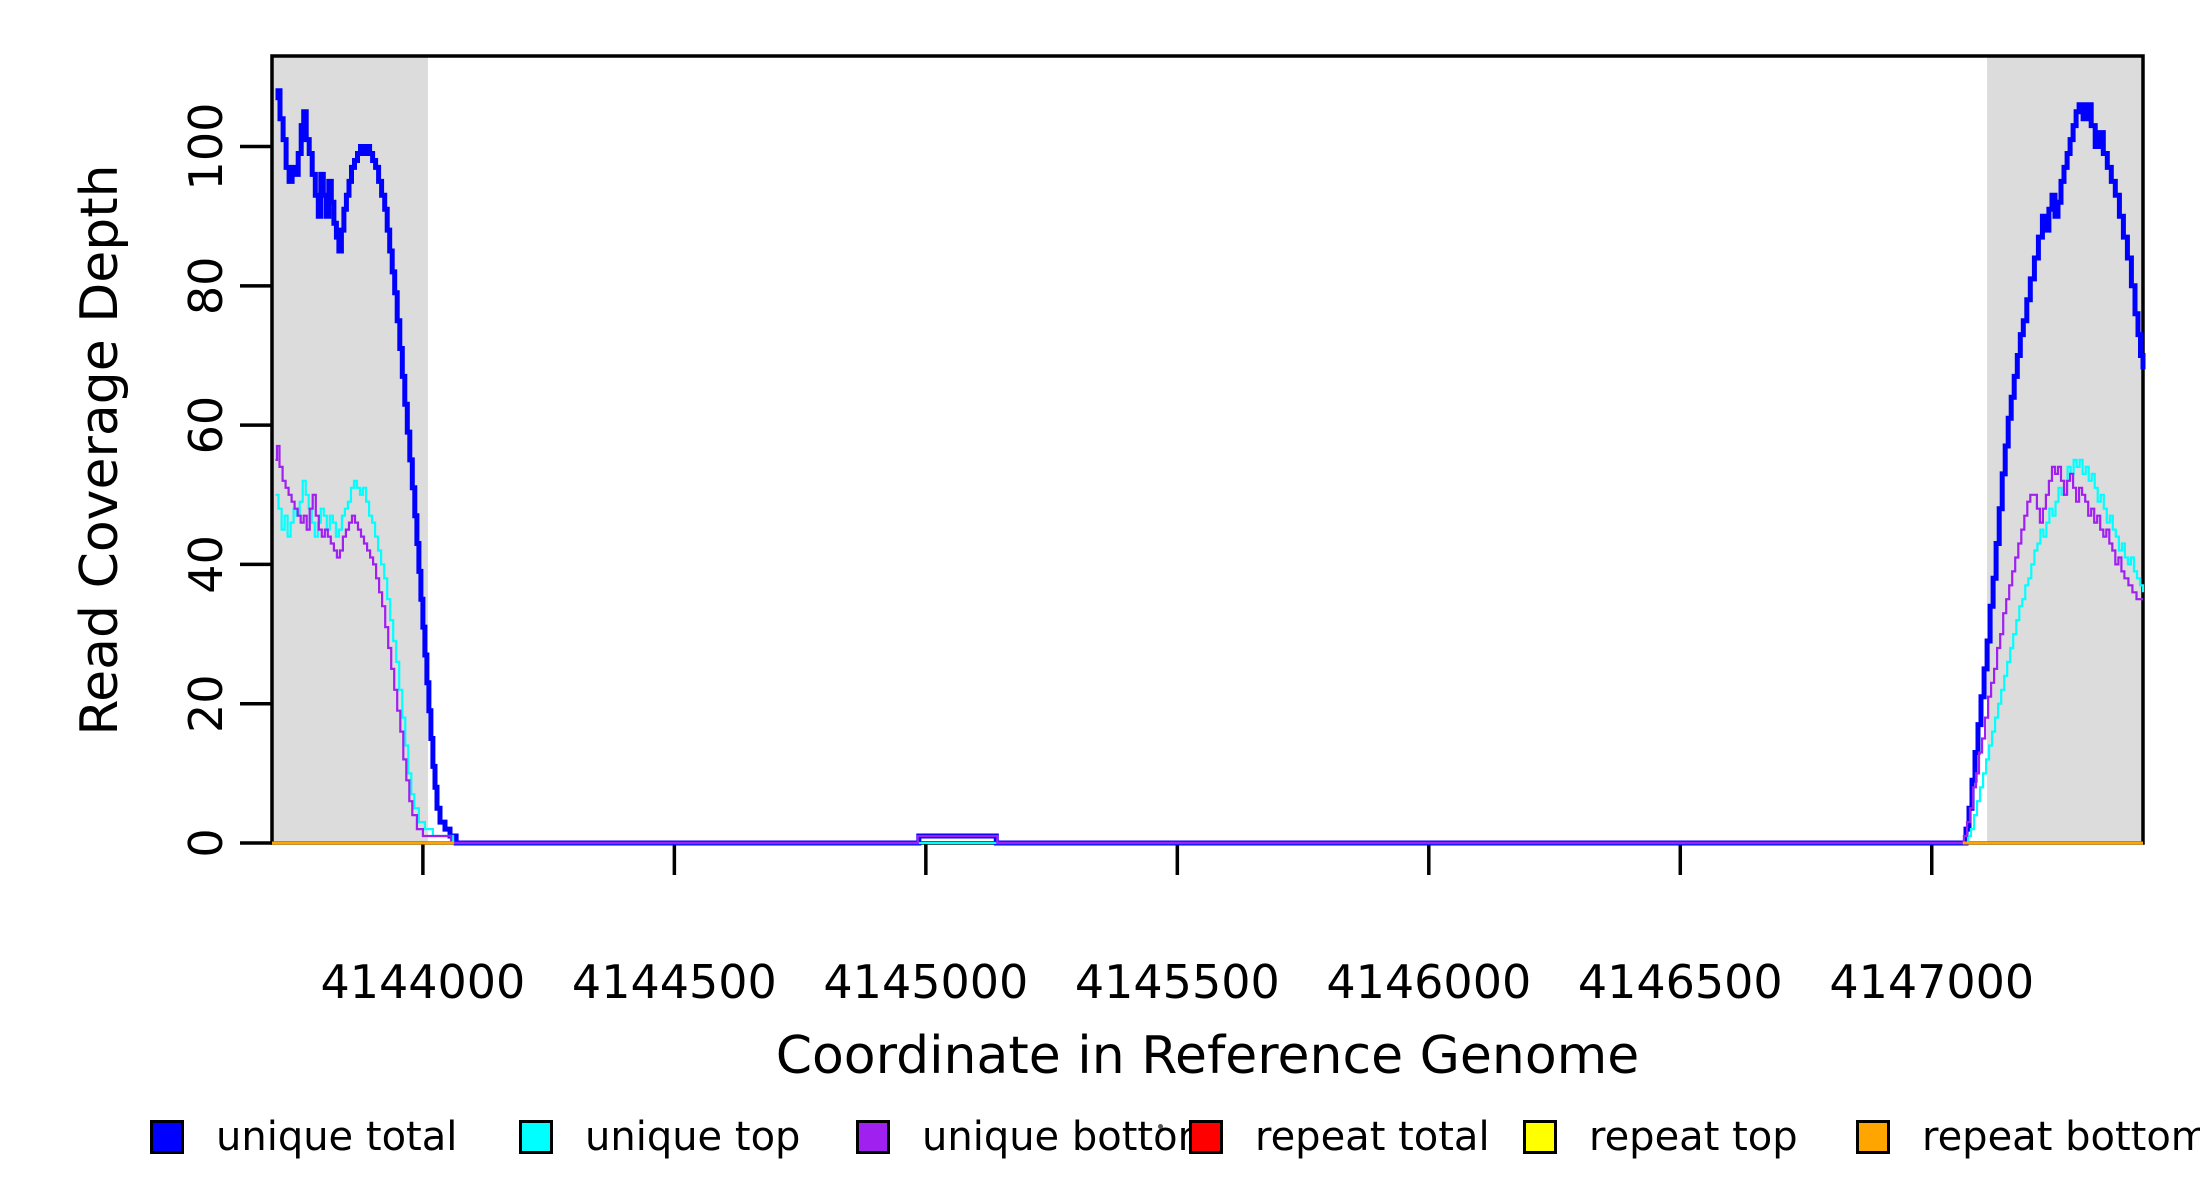 Image resolution: width=2200 pixels, height=1200 pixels. I want to click on x-tick-label: 4144500, so click(674, 982).